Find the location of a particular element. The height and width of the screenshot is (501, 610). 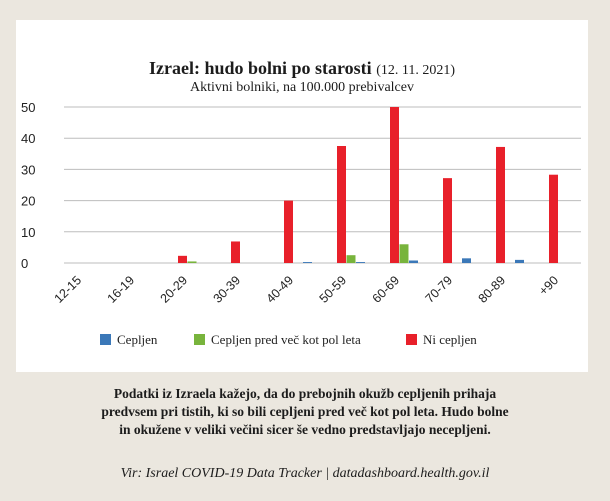

x-tick-label: 30-39 is located at coordinates (227, 289).